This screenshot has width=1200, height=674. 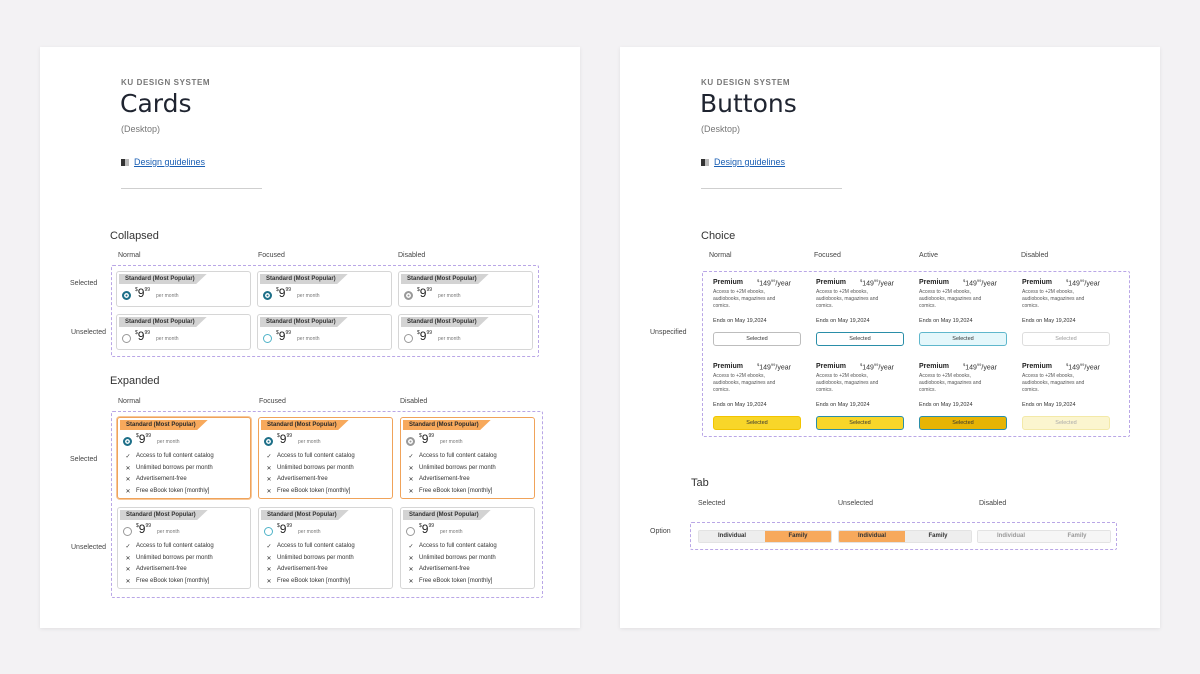 What do you see at coordinates (718, 236) in the screenshot?
I see `section-title-choice: Choice` at bounding box center [718, 236].